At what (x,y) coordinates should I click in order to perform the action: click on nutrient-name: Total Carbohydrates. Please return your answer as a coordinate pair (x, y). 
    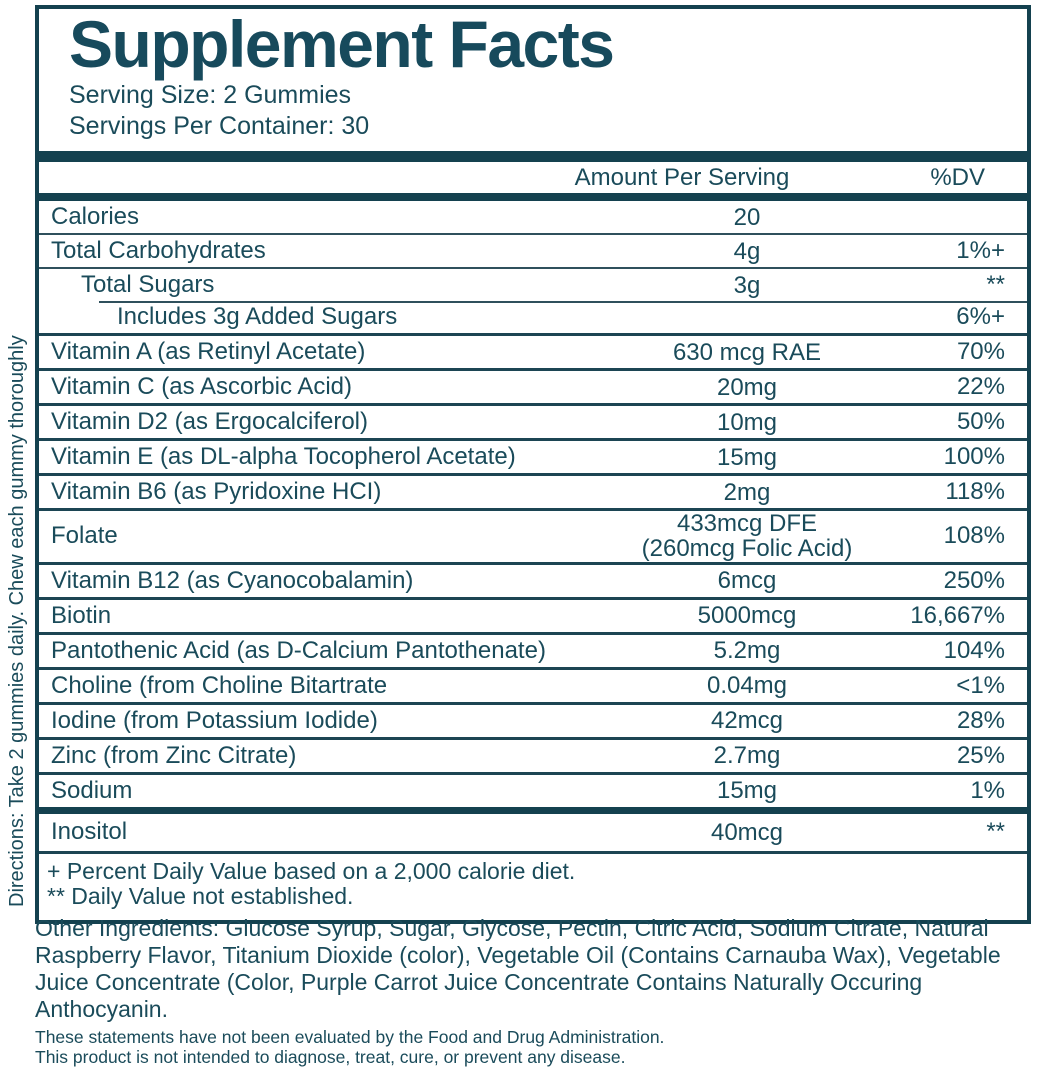
    Looking at the image, I should click on (158, 251).